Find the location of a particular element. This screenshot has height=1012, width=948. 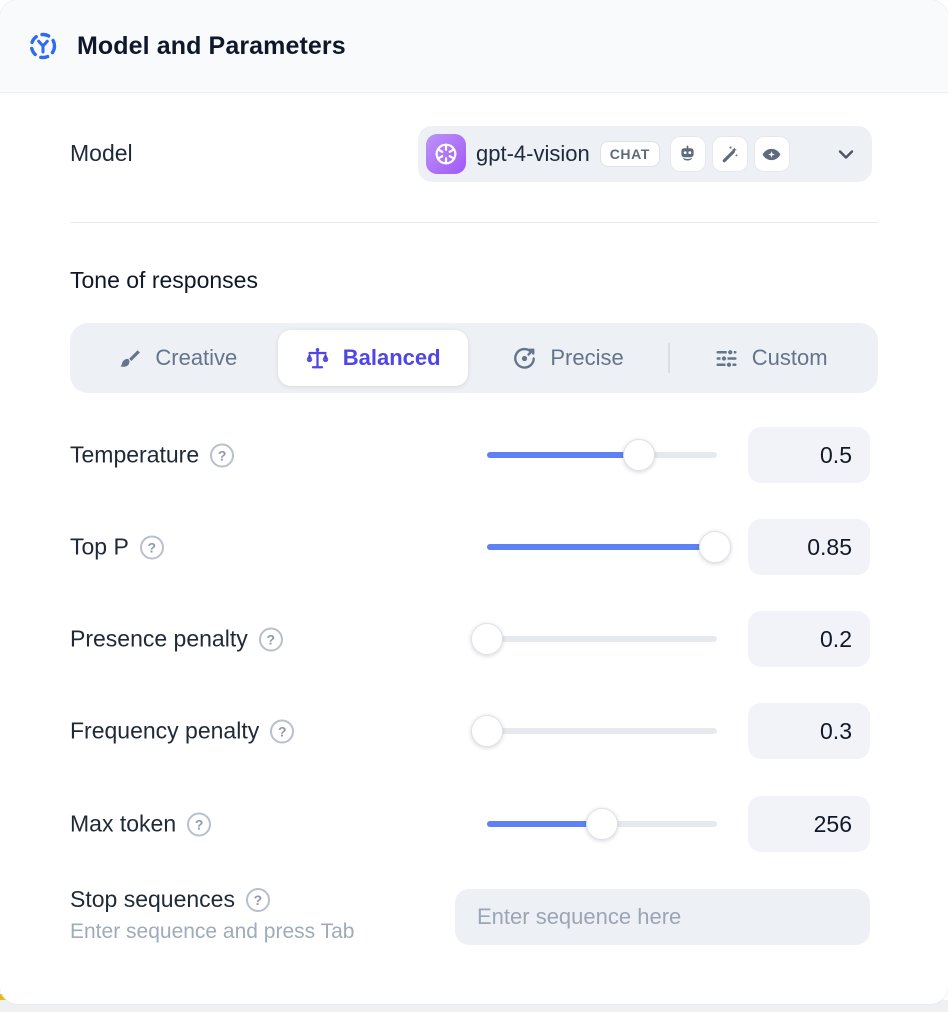

parameter-label-text: Temperature is located at coordinates (135, 454).